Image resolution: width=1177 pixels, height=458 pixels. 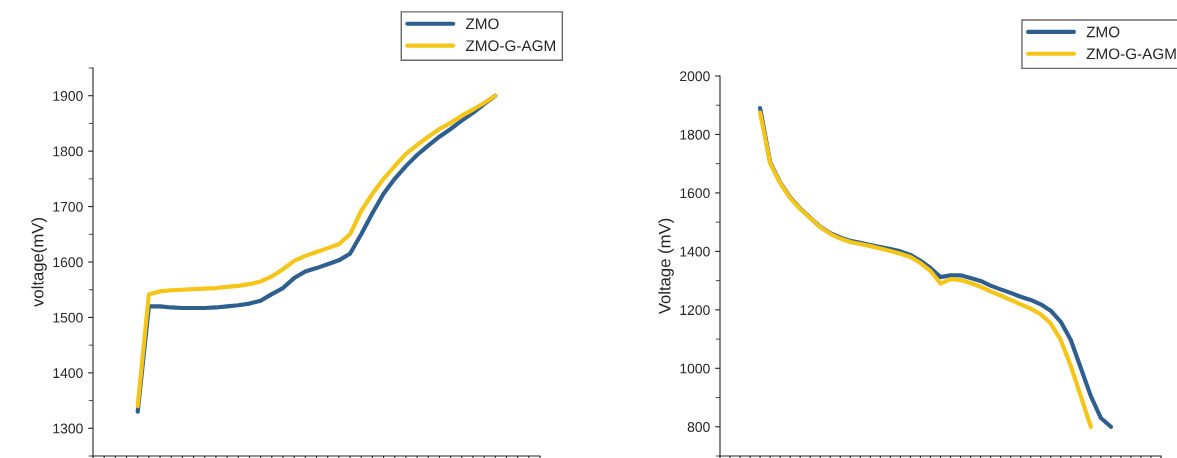 What do you see at coordinates (68, 317) in the screenshot?
I see `y-tick-label: 1500` at bounding box center [68, 317].